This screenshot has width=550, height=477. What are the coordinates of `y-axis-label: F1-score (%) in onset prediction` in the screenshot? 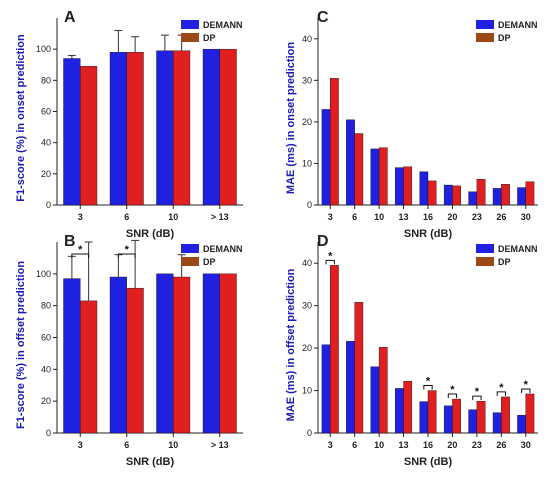 It's located at (21, 118).